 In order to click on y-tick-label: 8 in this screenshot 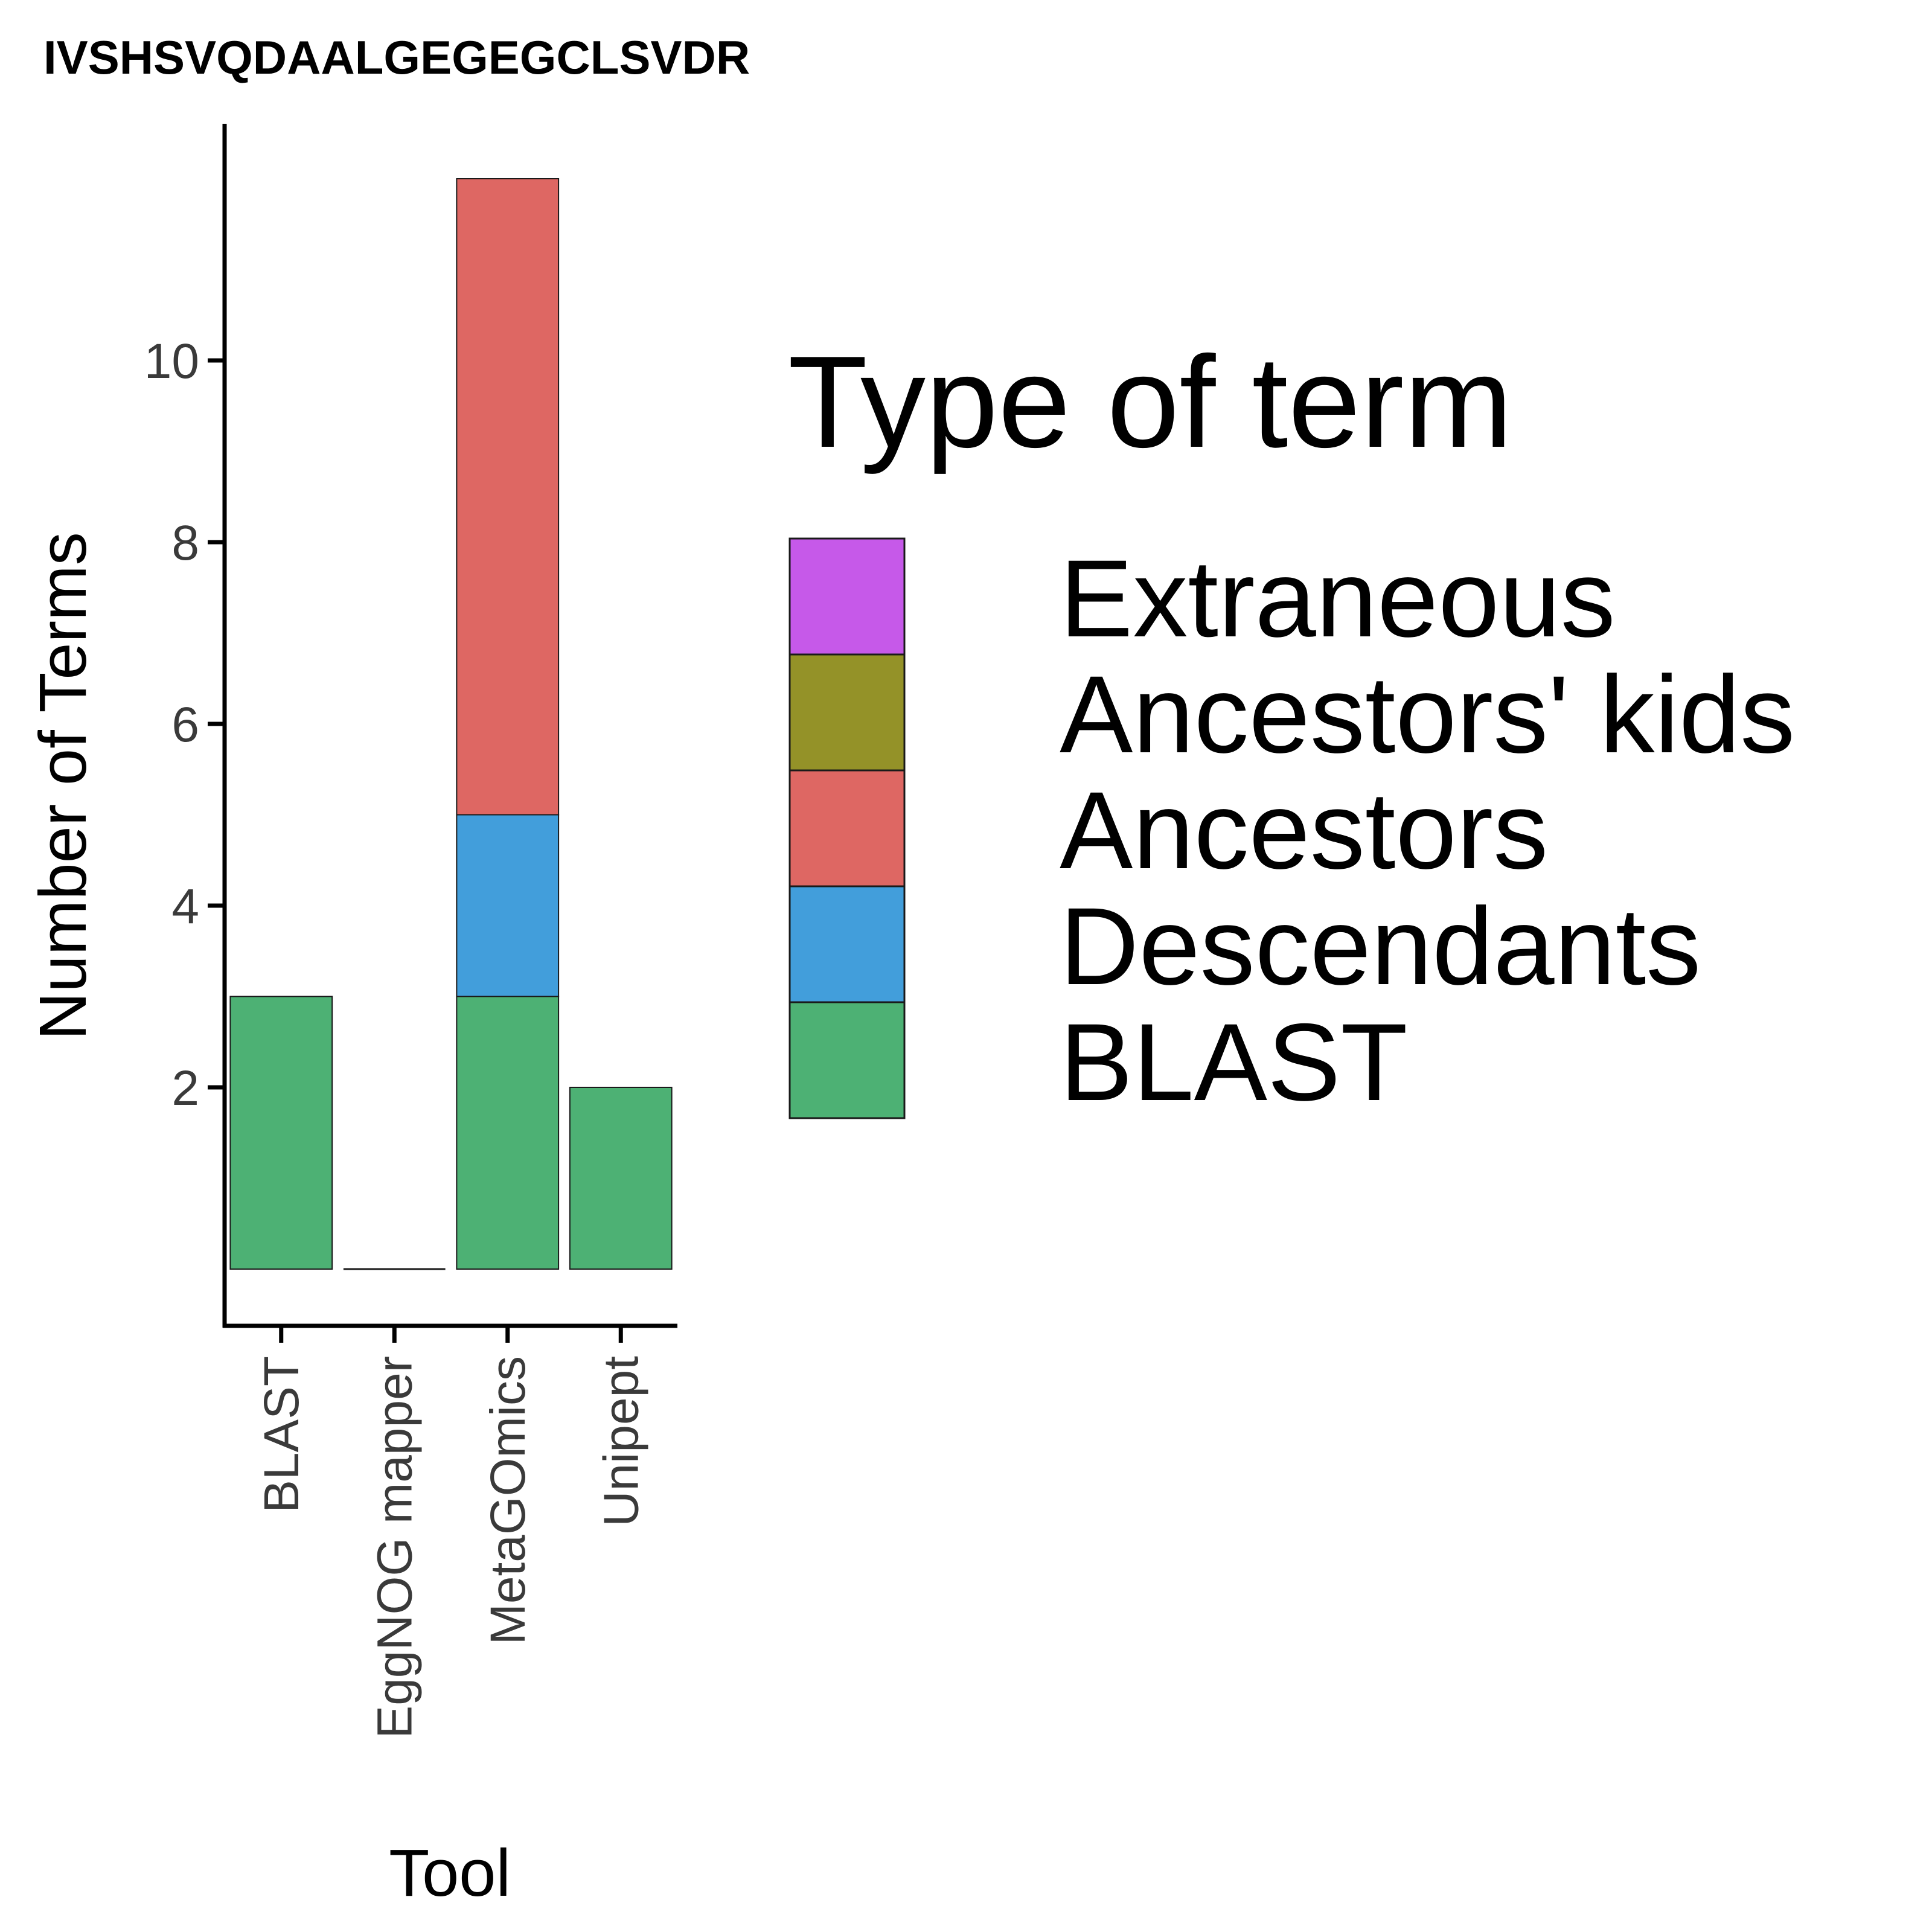, I will do `click(185, 543)`.